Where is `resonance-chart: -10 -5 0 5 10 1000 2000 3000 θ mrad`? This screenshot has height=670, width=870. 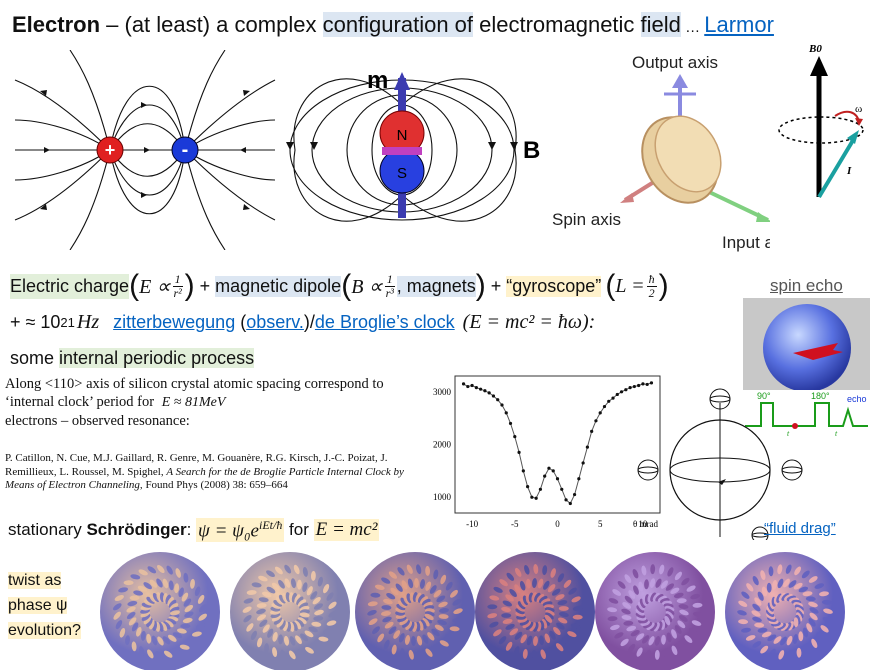
resonance-chart: -10 -5 0 5 10 1000 2000 3000 θ mrad is located at coordinates (547, 452).